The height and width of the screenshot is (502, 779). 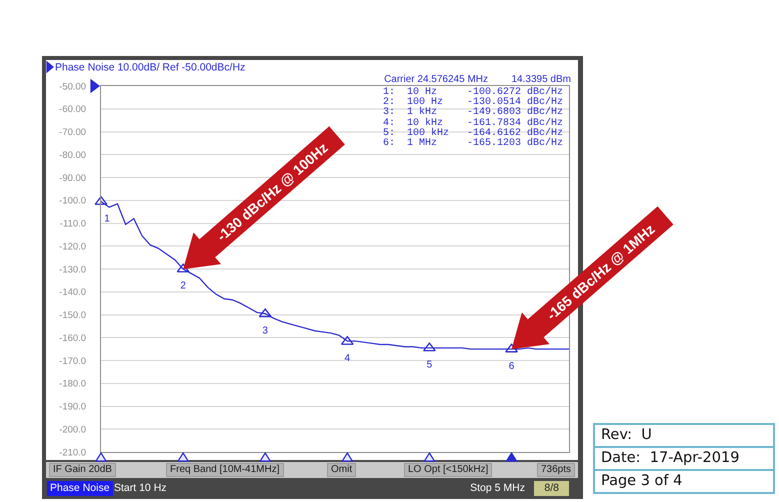 What do you see at coordinates (80, 488) in the screenshot?
I see `text: Phase Noise` at bounding box center [80, 488].